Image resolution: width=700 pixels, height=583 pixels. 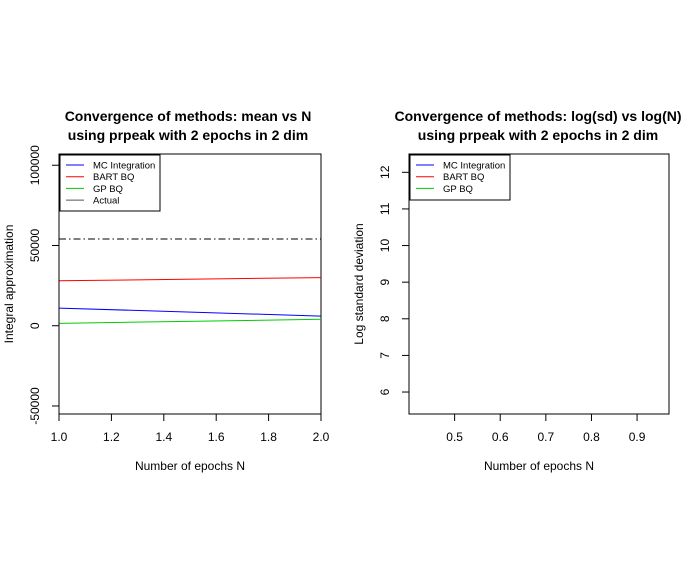 I want to click on x-tick-label: 1.0, so click(x=59, y=437).